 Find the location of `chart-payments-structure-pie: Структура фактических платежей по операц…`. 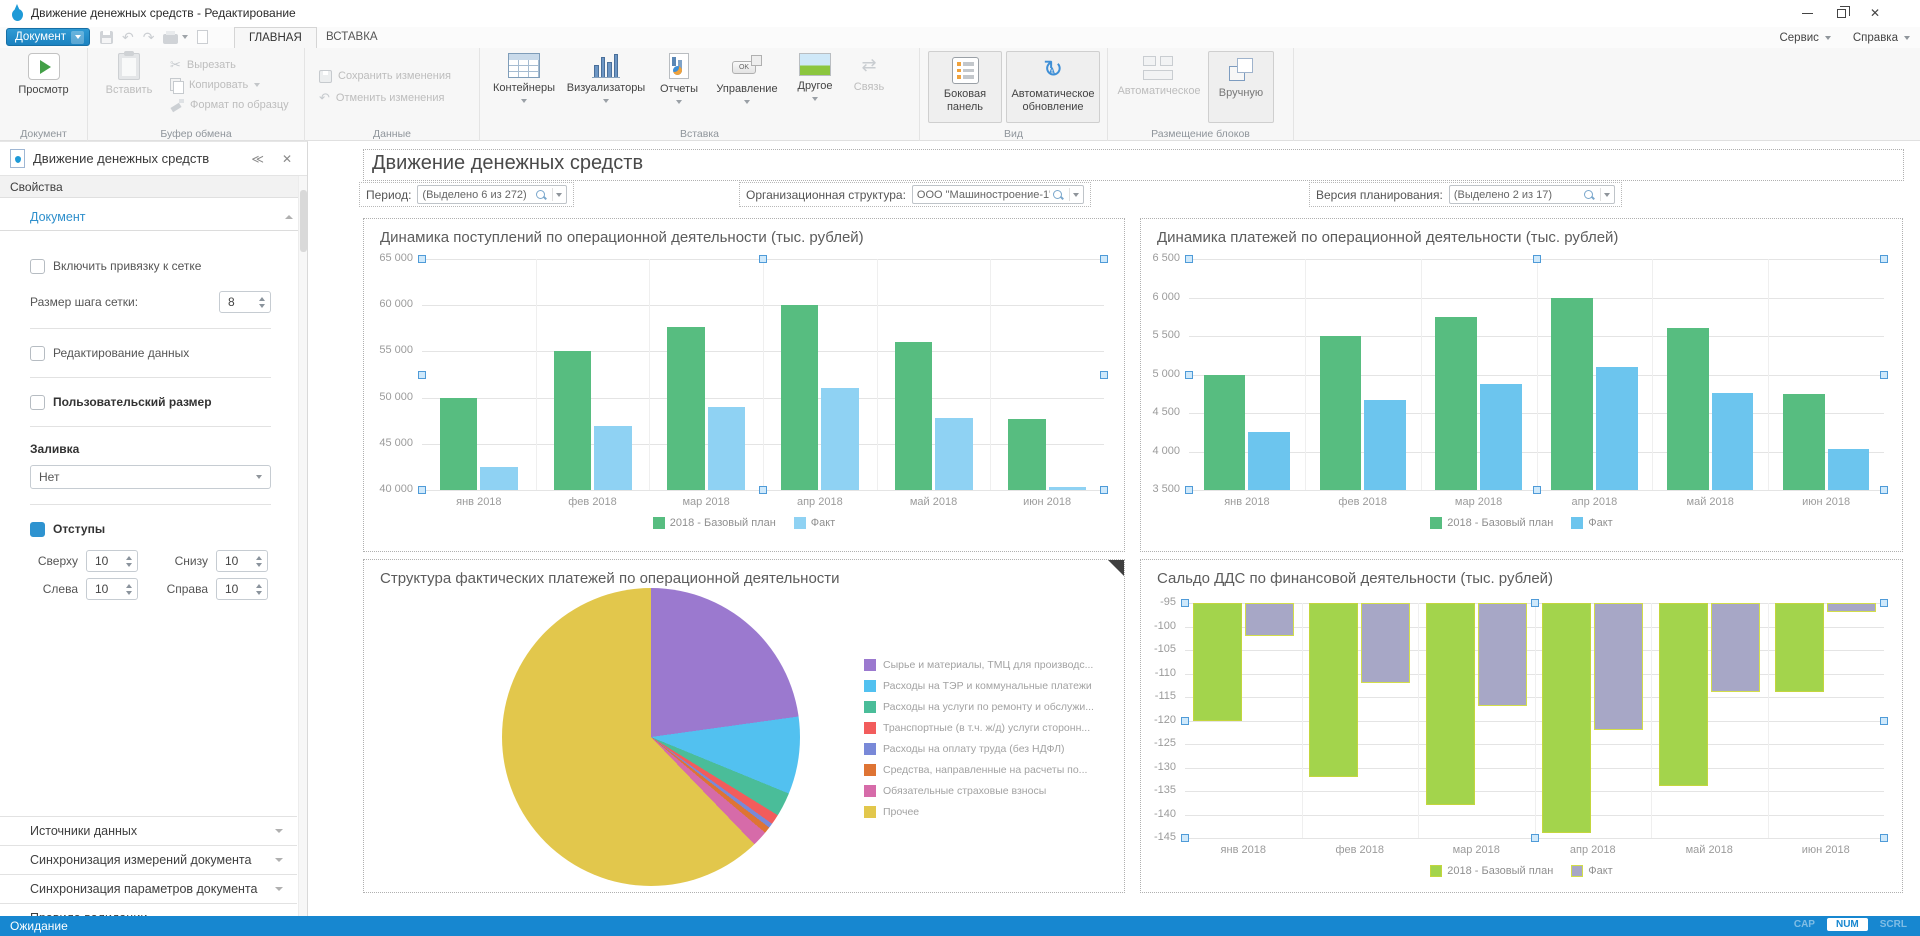

chart-payments-structure-pie: Структура фактических платежей по операц… is located at coordinates (744, 726).